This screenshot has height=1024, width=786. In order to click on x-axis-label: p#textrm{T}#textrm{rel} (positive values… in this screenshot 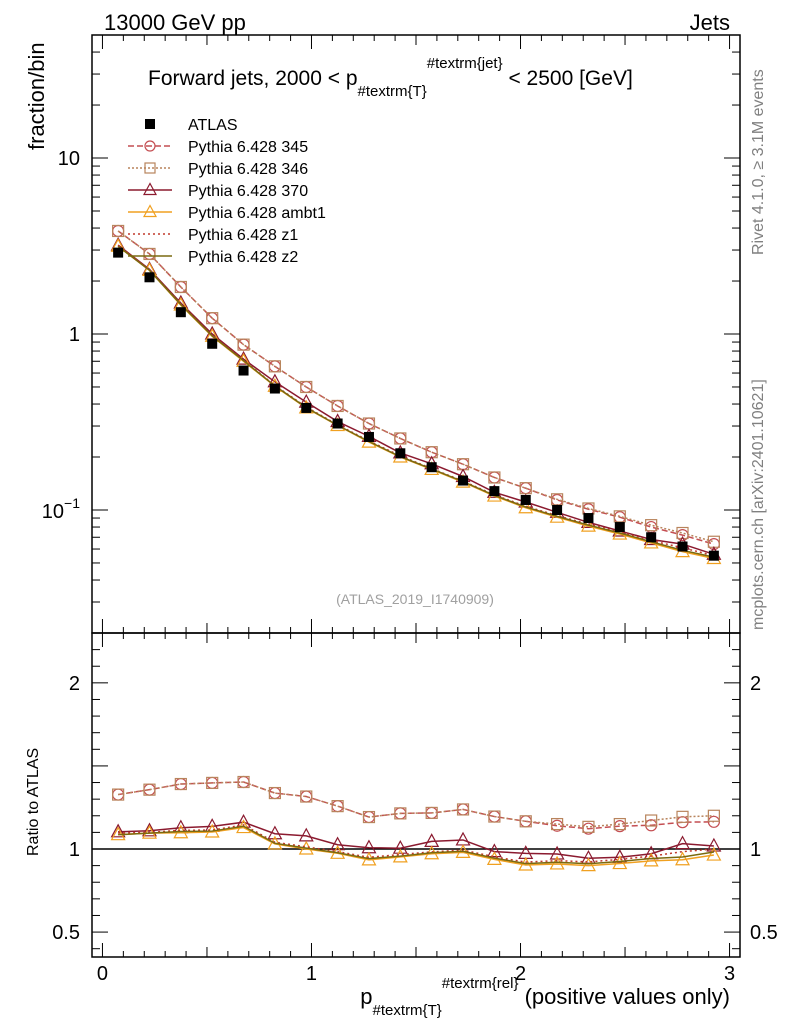, I will do `click(545, 997)`.